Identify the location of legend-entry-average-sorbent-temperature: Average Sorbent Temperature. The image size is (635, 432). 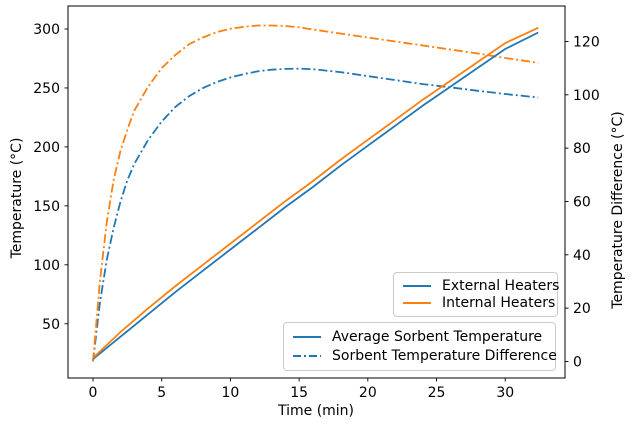
(419, 337).